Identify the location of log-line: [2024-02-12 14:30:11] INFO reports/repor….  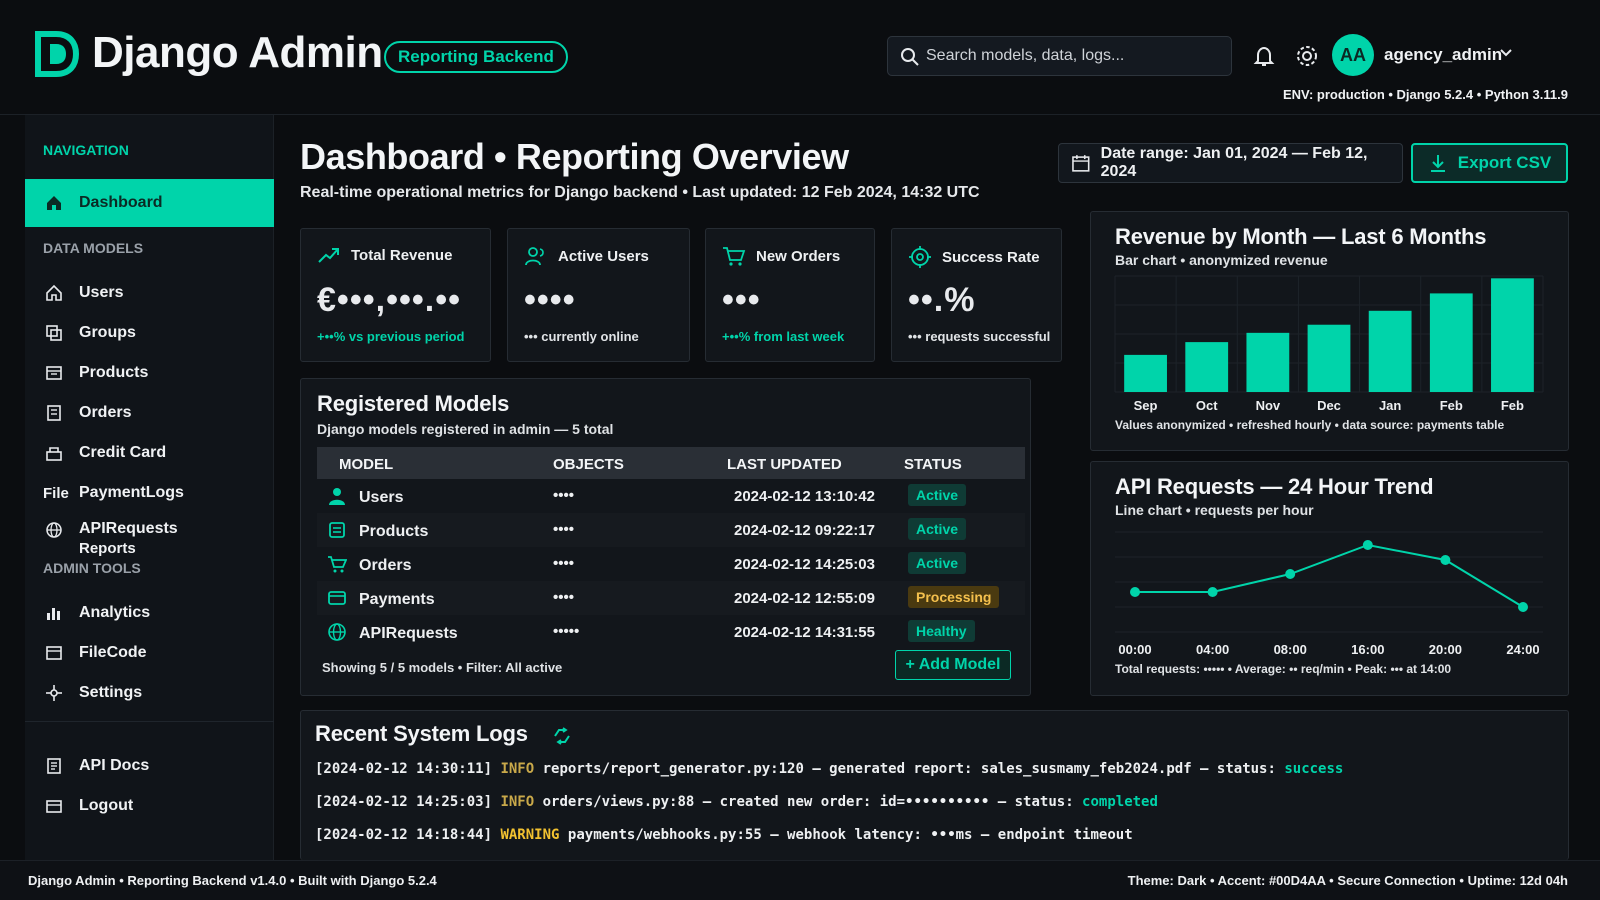
(829, 769).